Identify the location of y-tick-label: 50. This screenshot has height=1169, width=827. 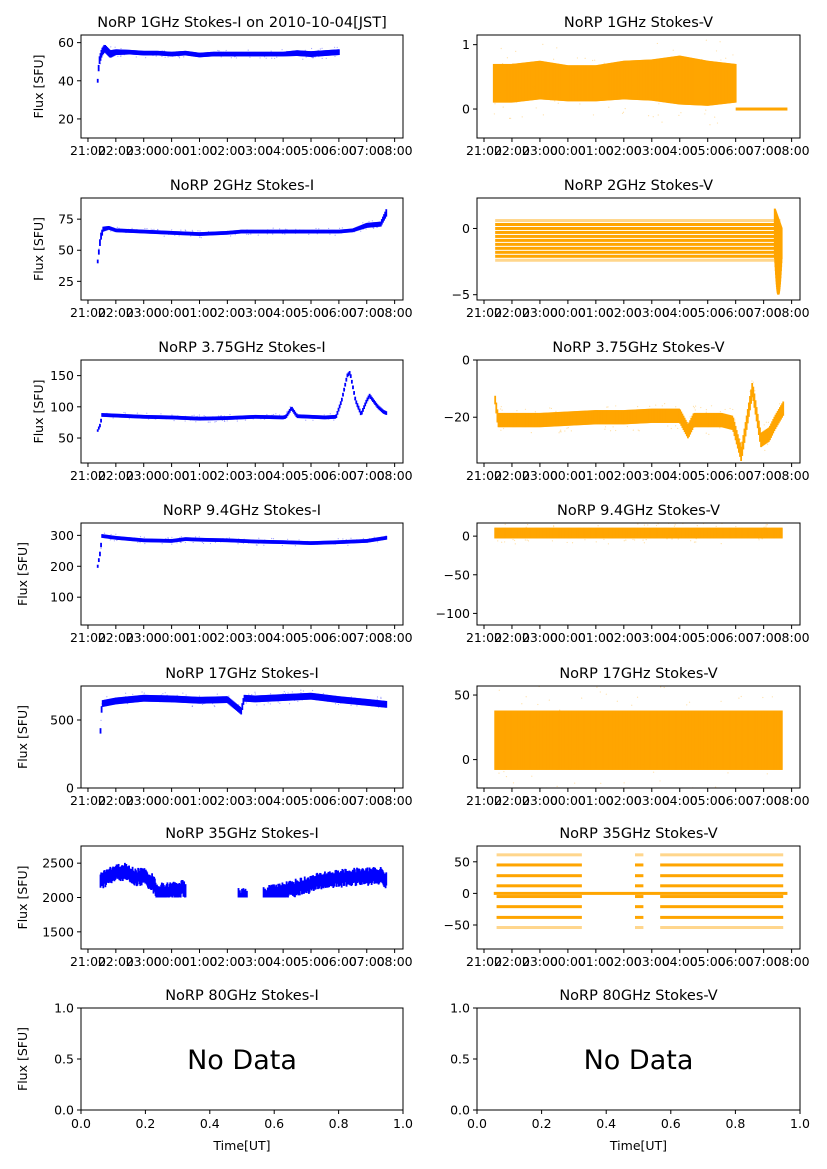
(66, 438).